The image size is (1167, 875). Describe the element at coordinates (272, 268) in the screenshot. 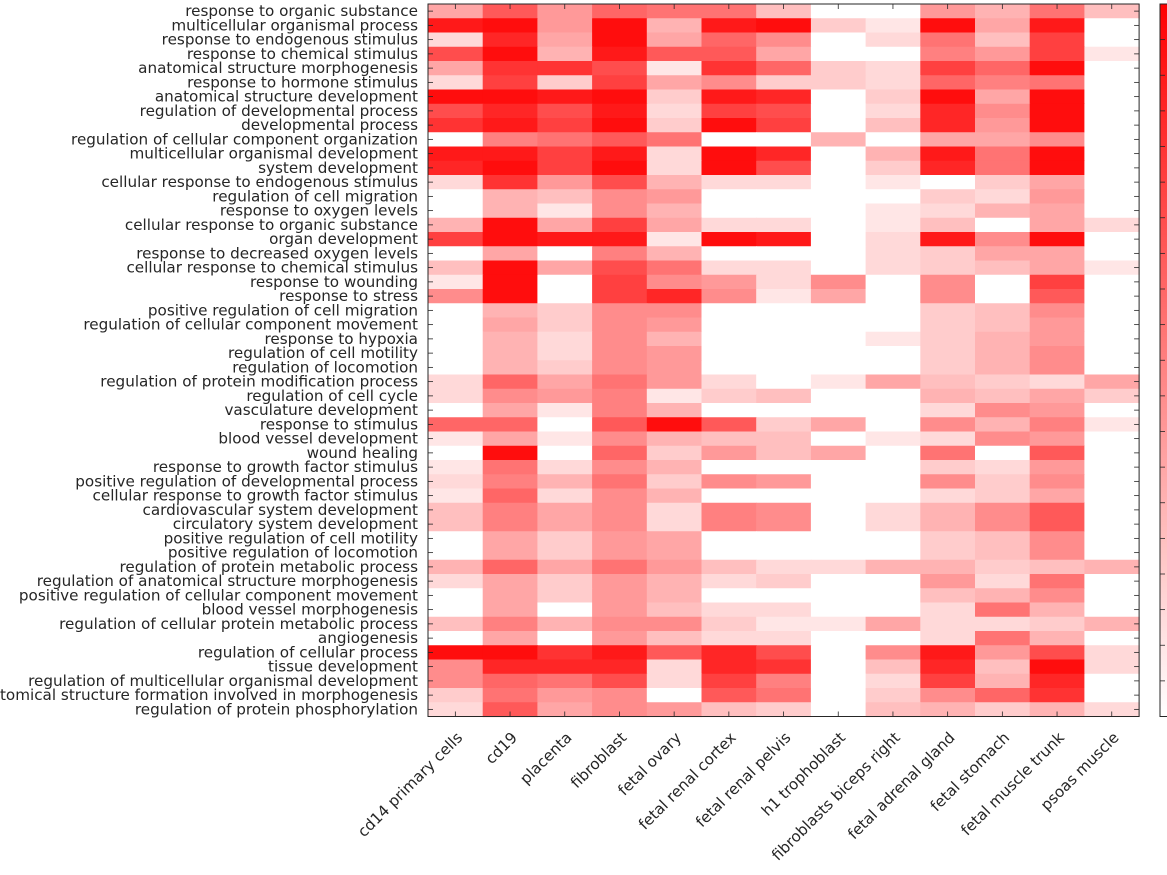

I see `row-label: cellular response to chemical stimulus` at that location.